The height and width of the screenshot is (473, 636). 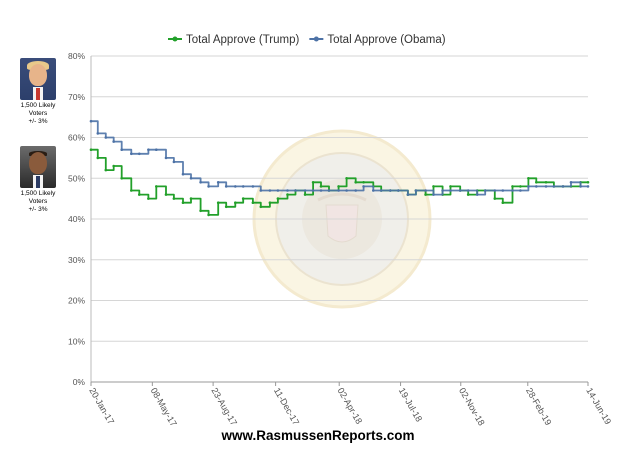 I want to click on y-axis: 0% 10% 20% 30% 40% 50% 60% 70% 80%, so click(x=76, y=219).